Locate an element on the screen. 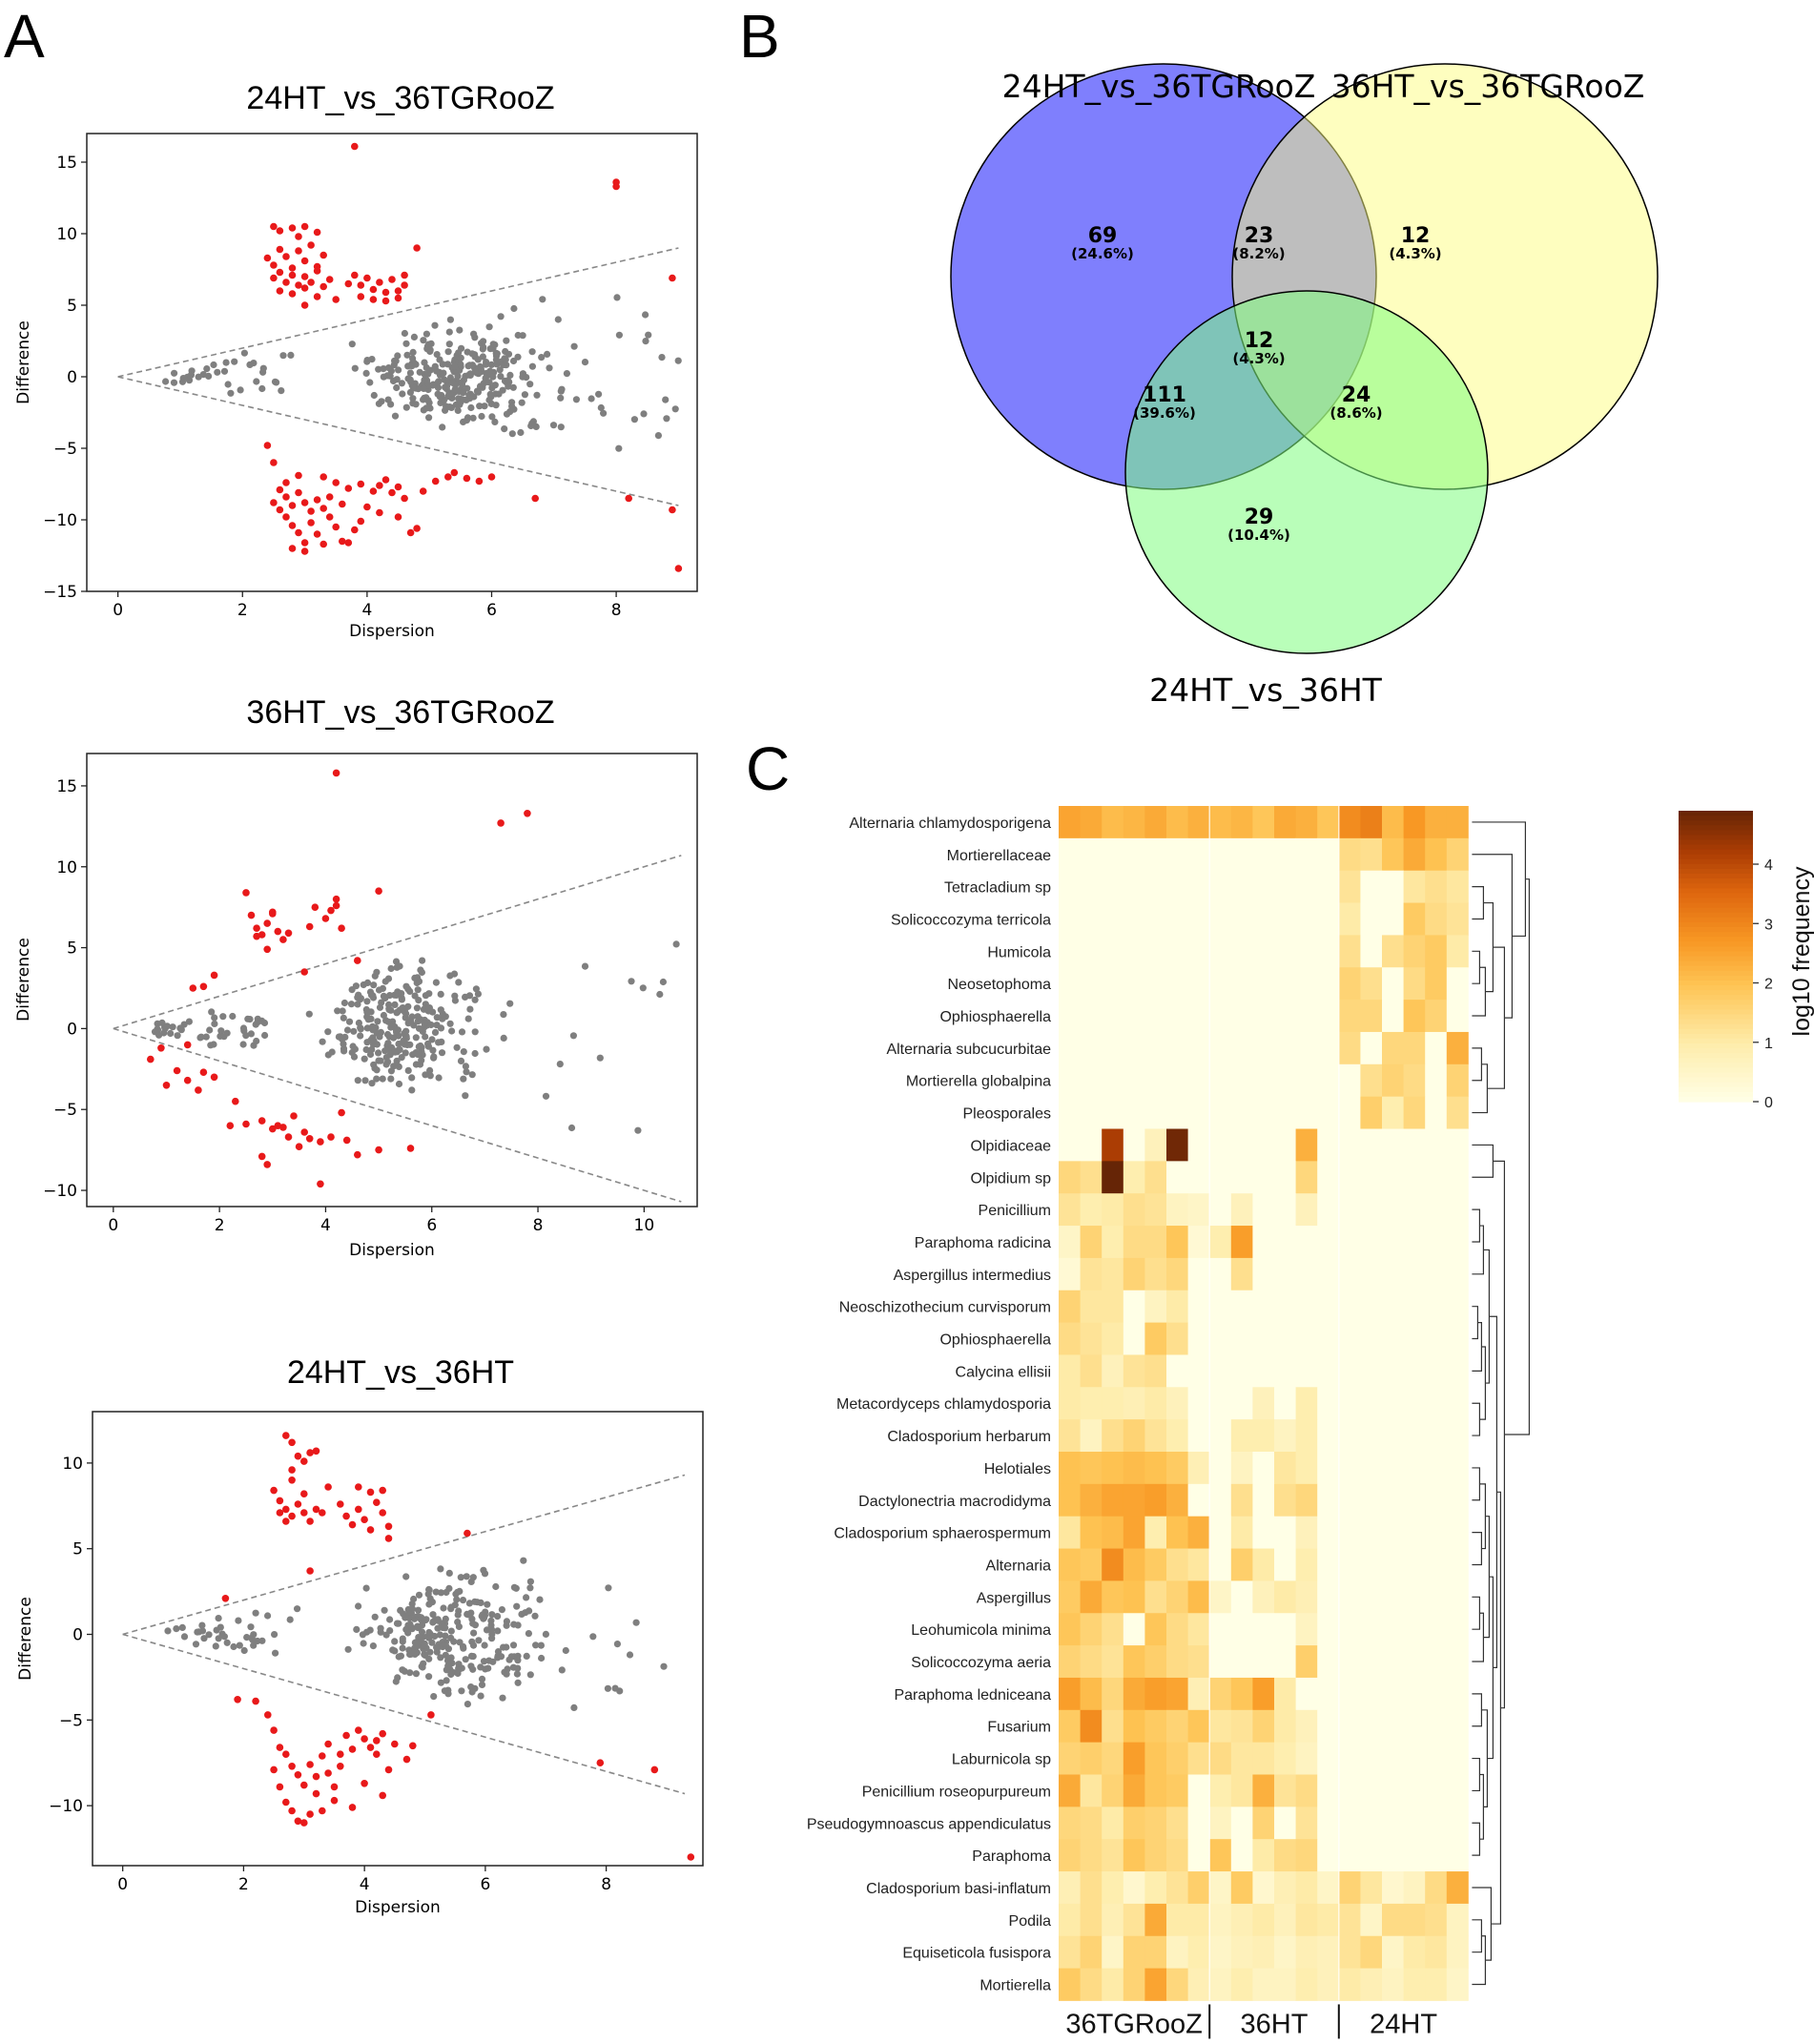  row-label: Podila is located at coordinates (1030, 1921).